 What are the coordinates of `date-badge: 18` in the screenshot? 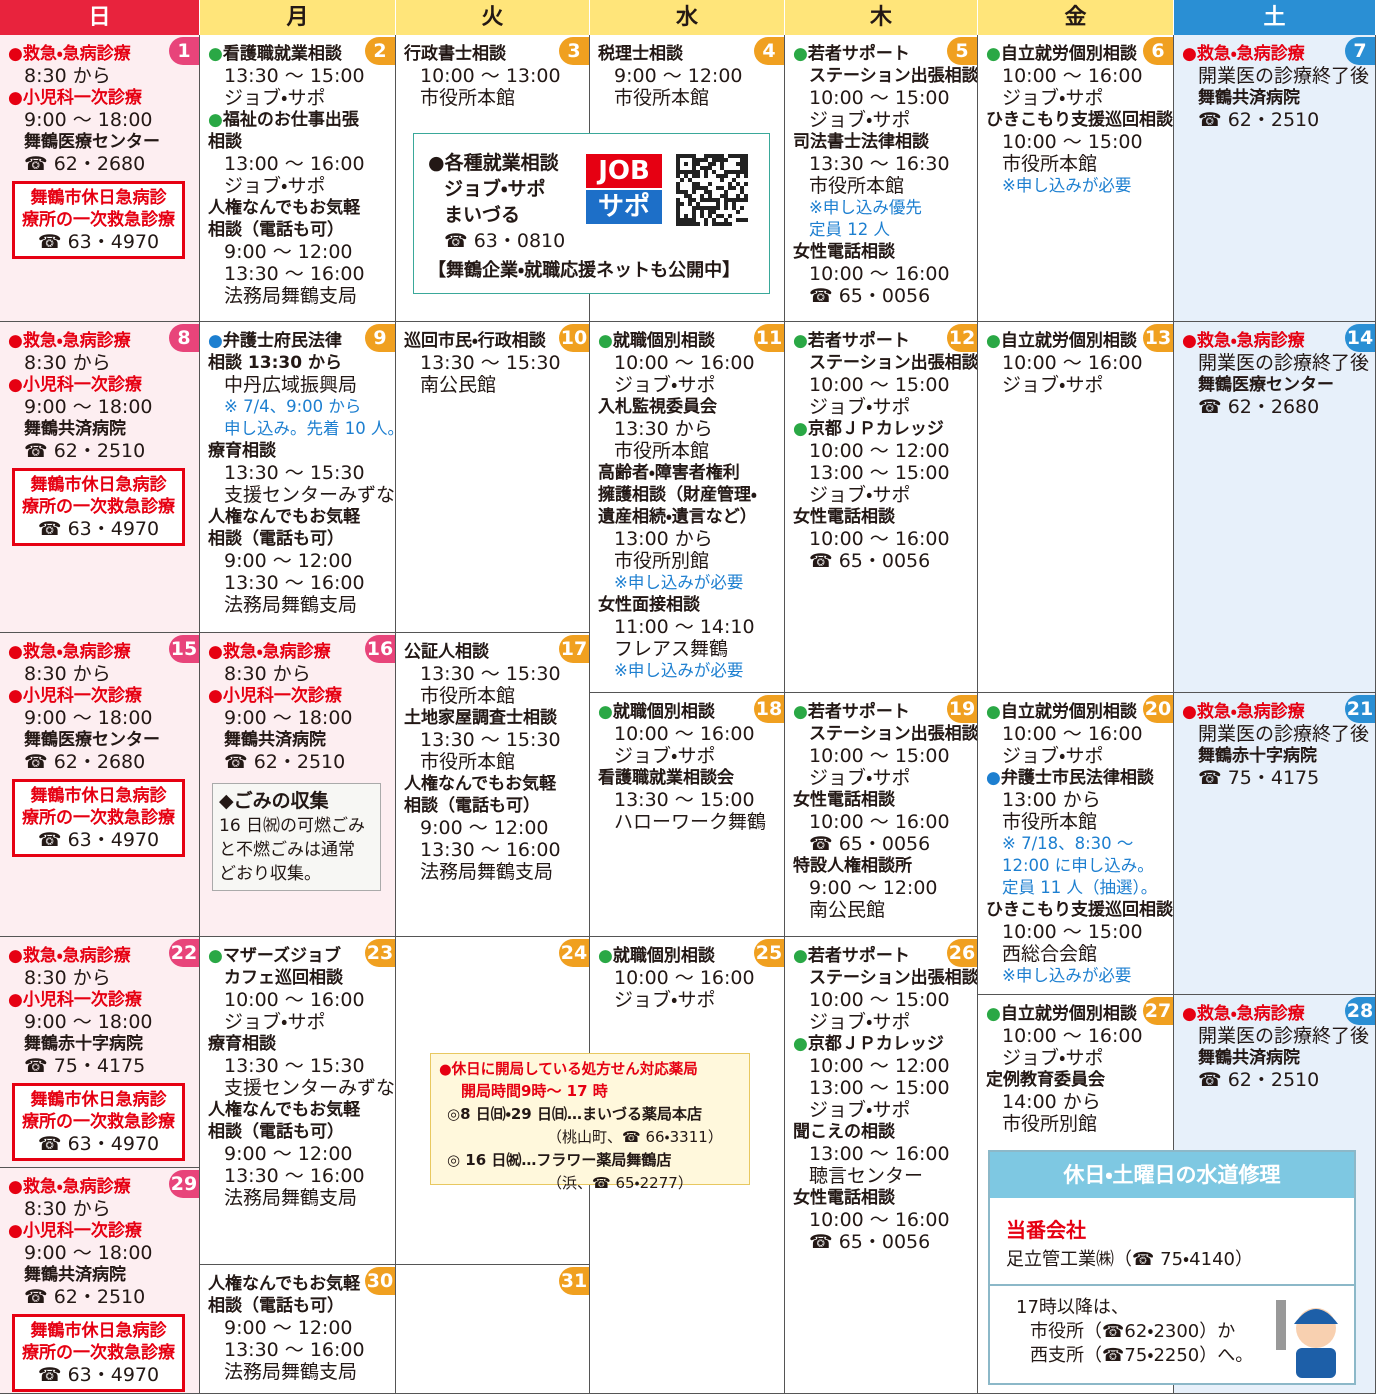 It's located at (769, 709).